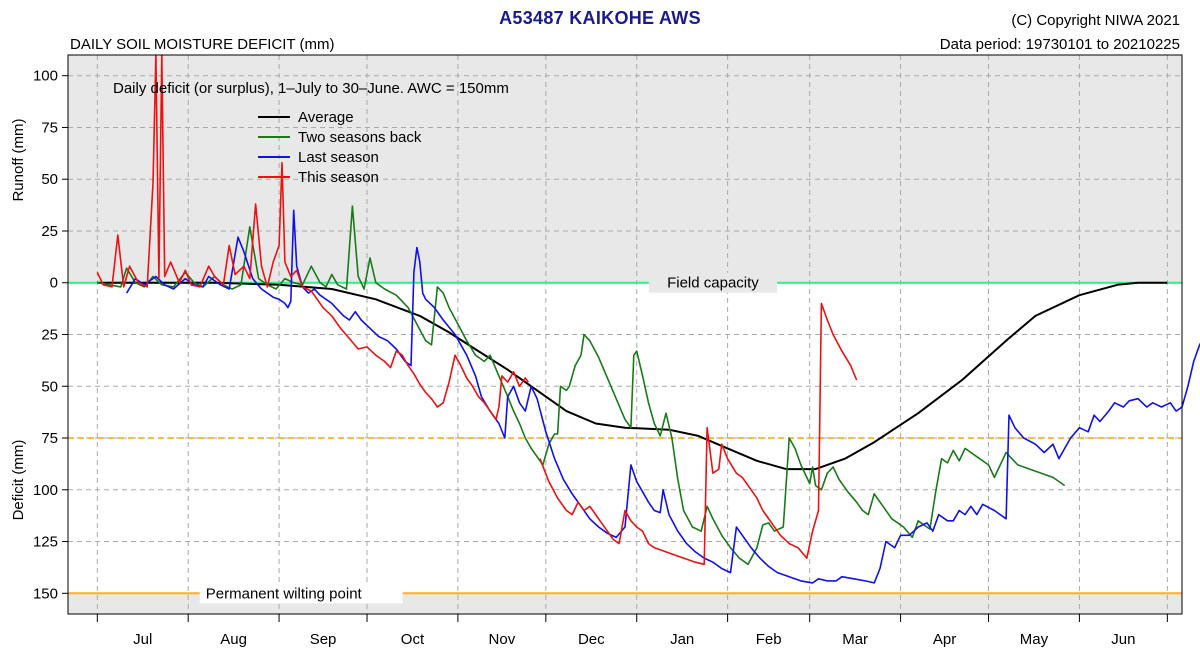 This screenshot has width=1200, height=660. I want to click on reference-line-label: Permanent wilting point, so click(284, 593).